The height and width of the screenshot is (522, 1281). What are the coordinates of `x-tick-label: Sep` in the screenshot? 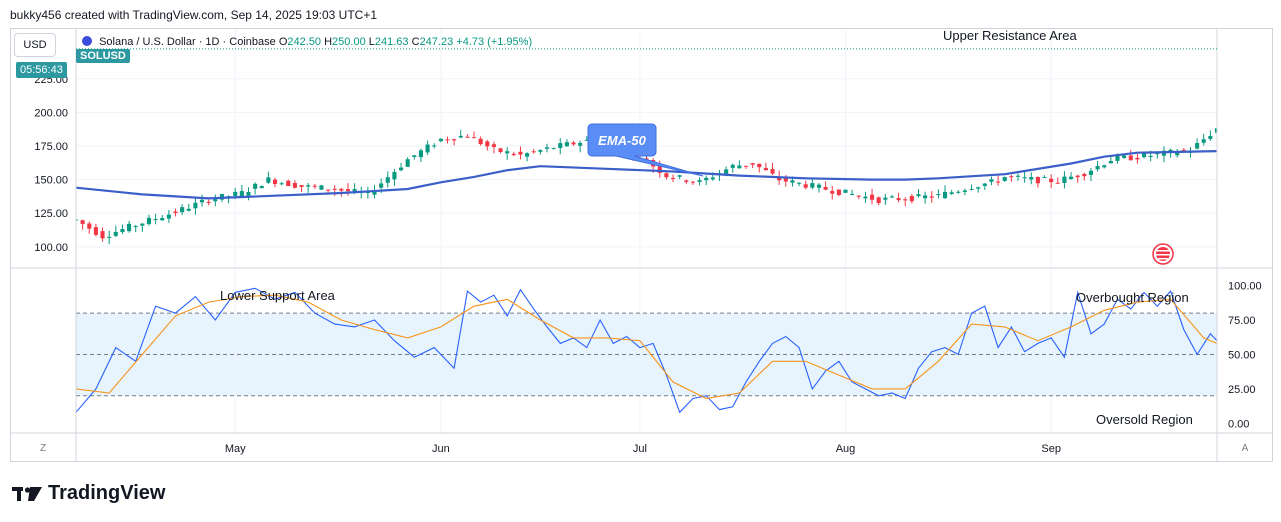 It's located at (1051, 449).